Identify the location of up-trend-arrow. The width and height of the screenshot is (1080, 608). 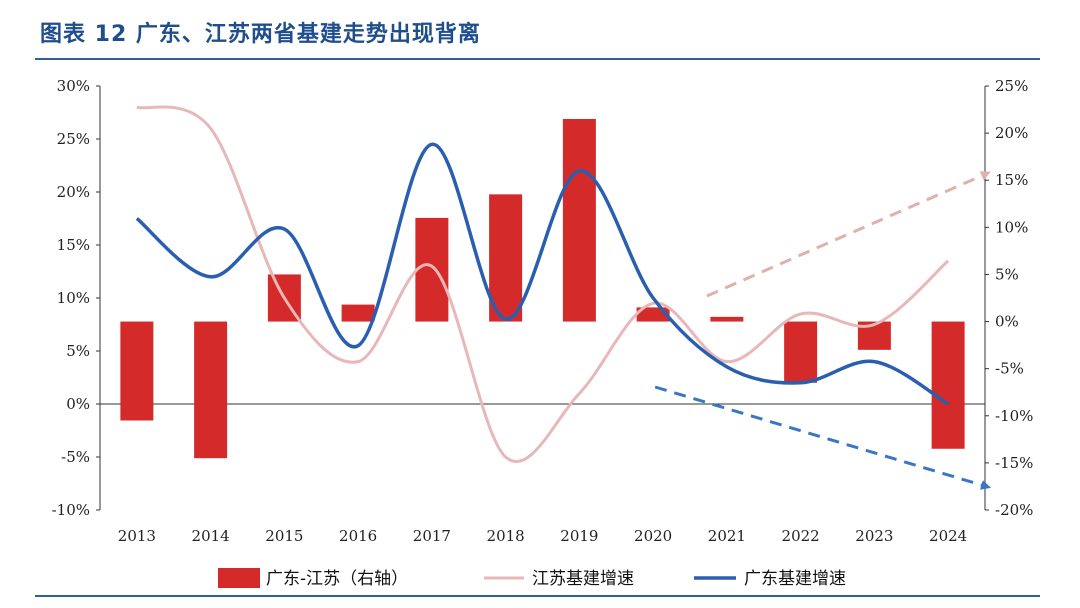
(848, 234).